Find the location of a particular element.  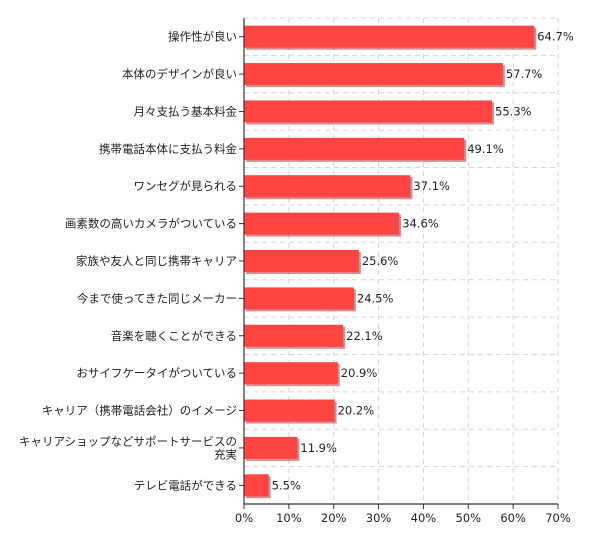

data-label: 37.1% is located at coordinates (431, 186).